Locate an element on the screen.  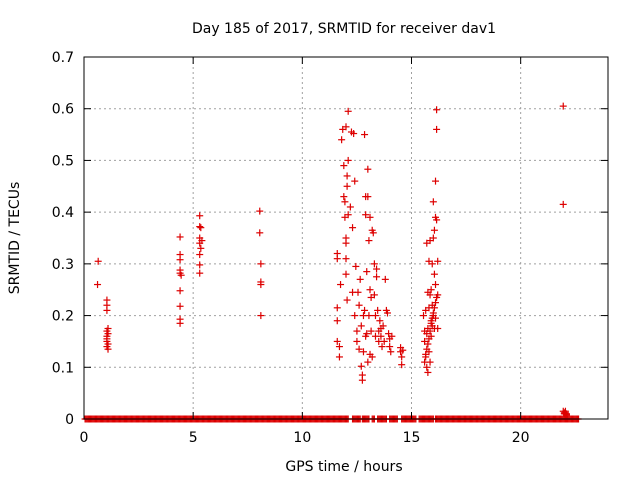
x-tick-label: 10 is located at coordinates (302, 438).